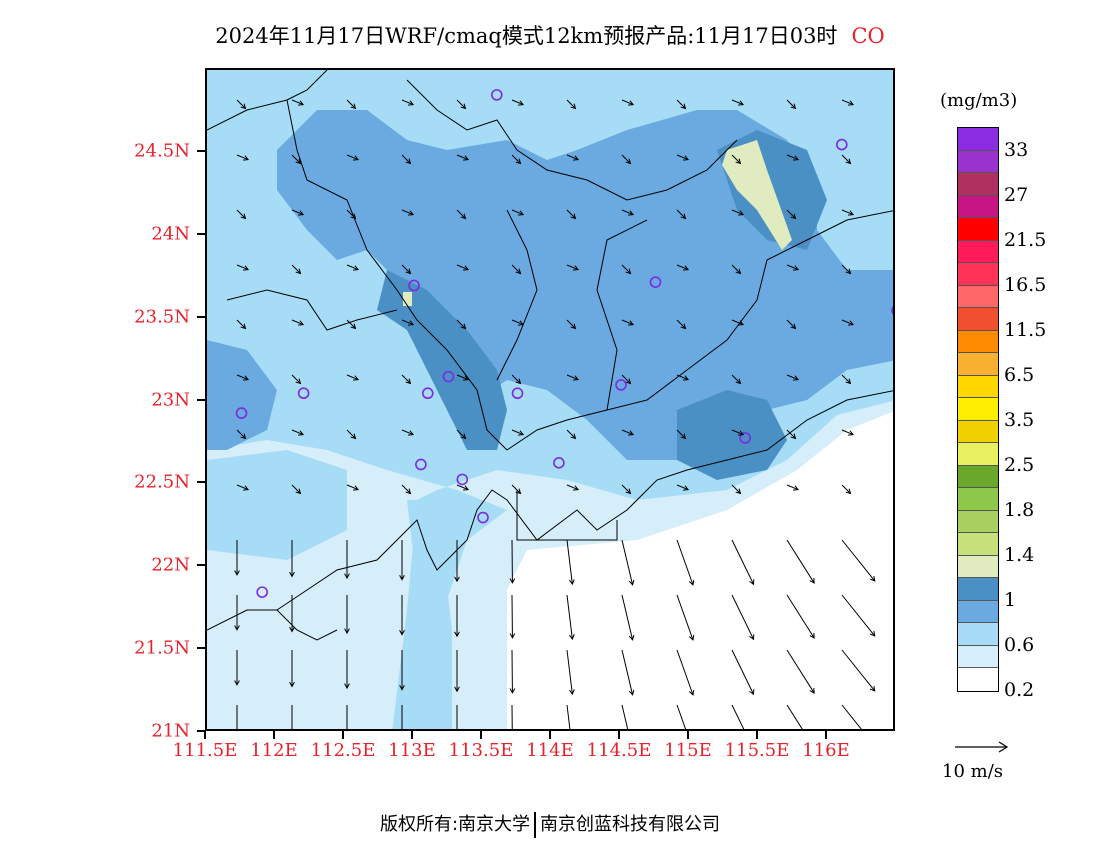  What do you see at coordinates (162, 648) in the screenshot?
I see `lat-tick-label: 21.5N` at bounding box center [162, 648].